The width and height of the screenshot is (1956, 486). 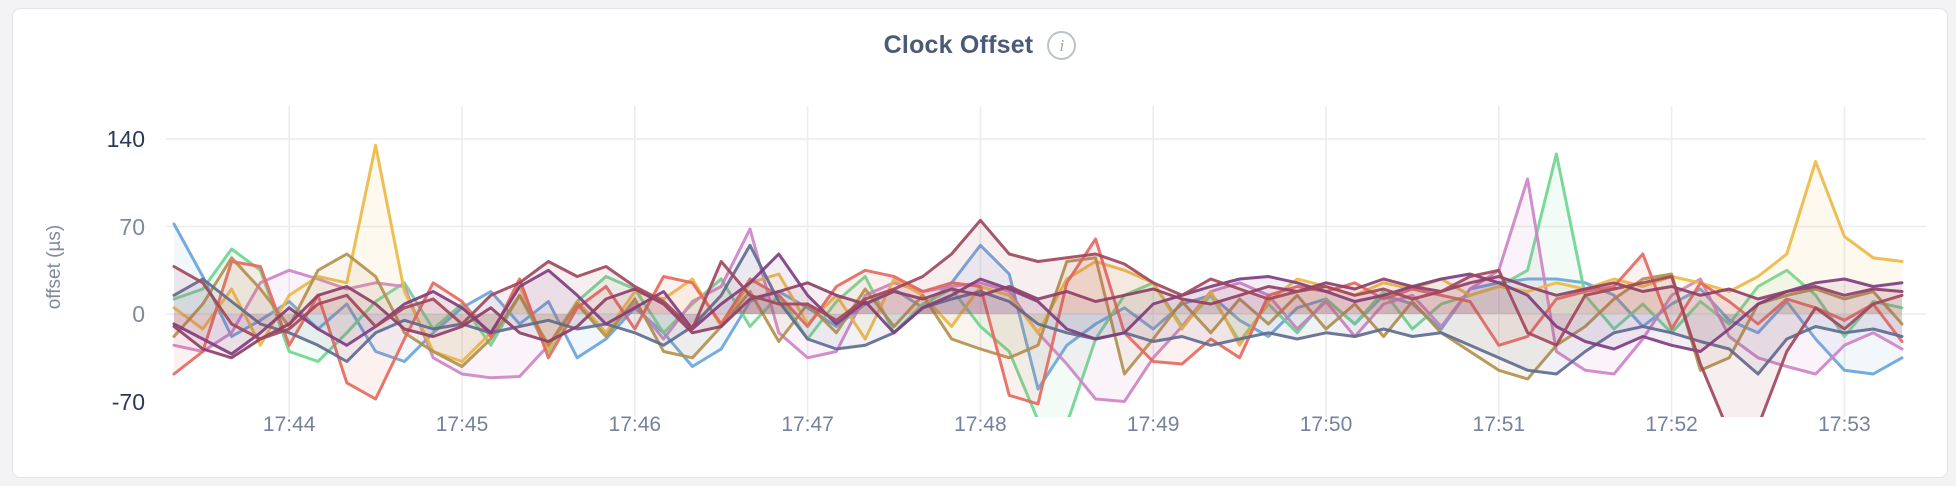 I want to click on chart-title: Clock Offset, so click(x=958, y=45).